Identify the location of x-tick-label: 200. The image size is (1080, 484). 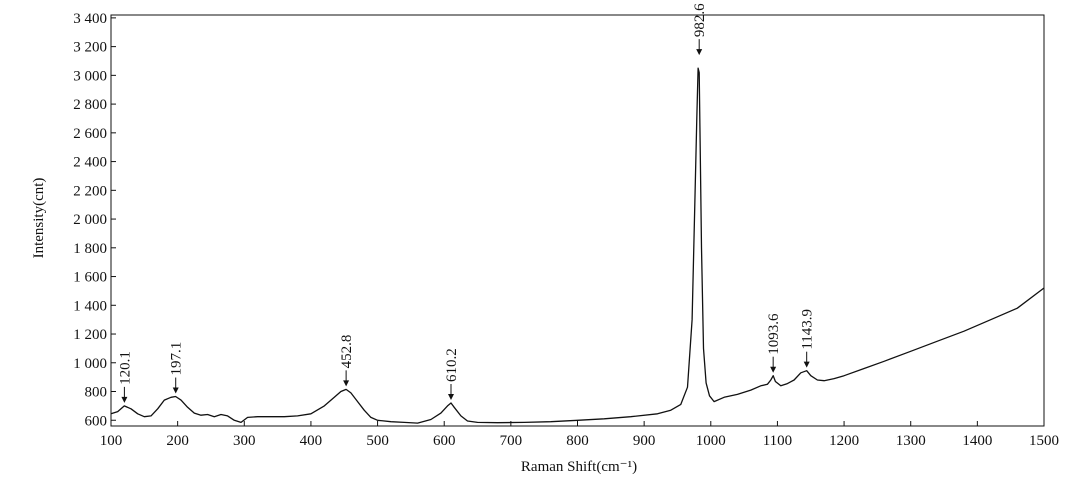
(177, 441).